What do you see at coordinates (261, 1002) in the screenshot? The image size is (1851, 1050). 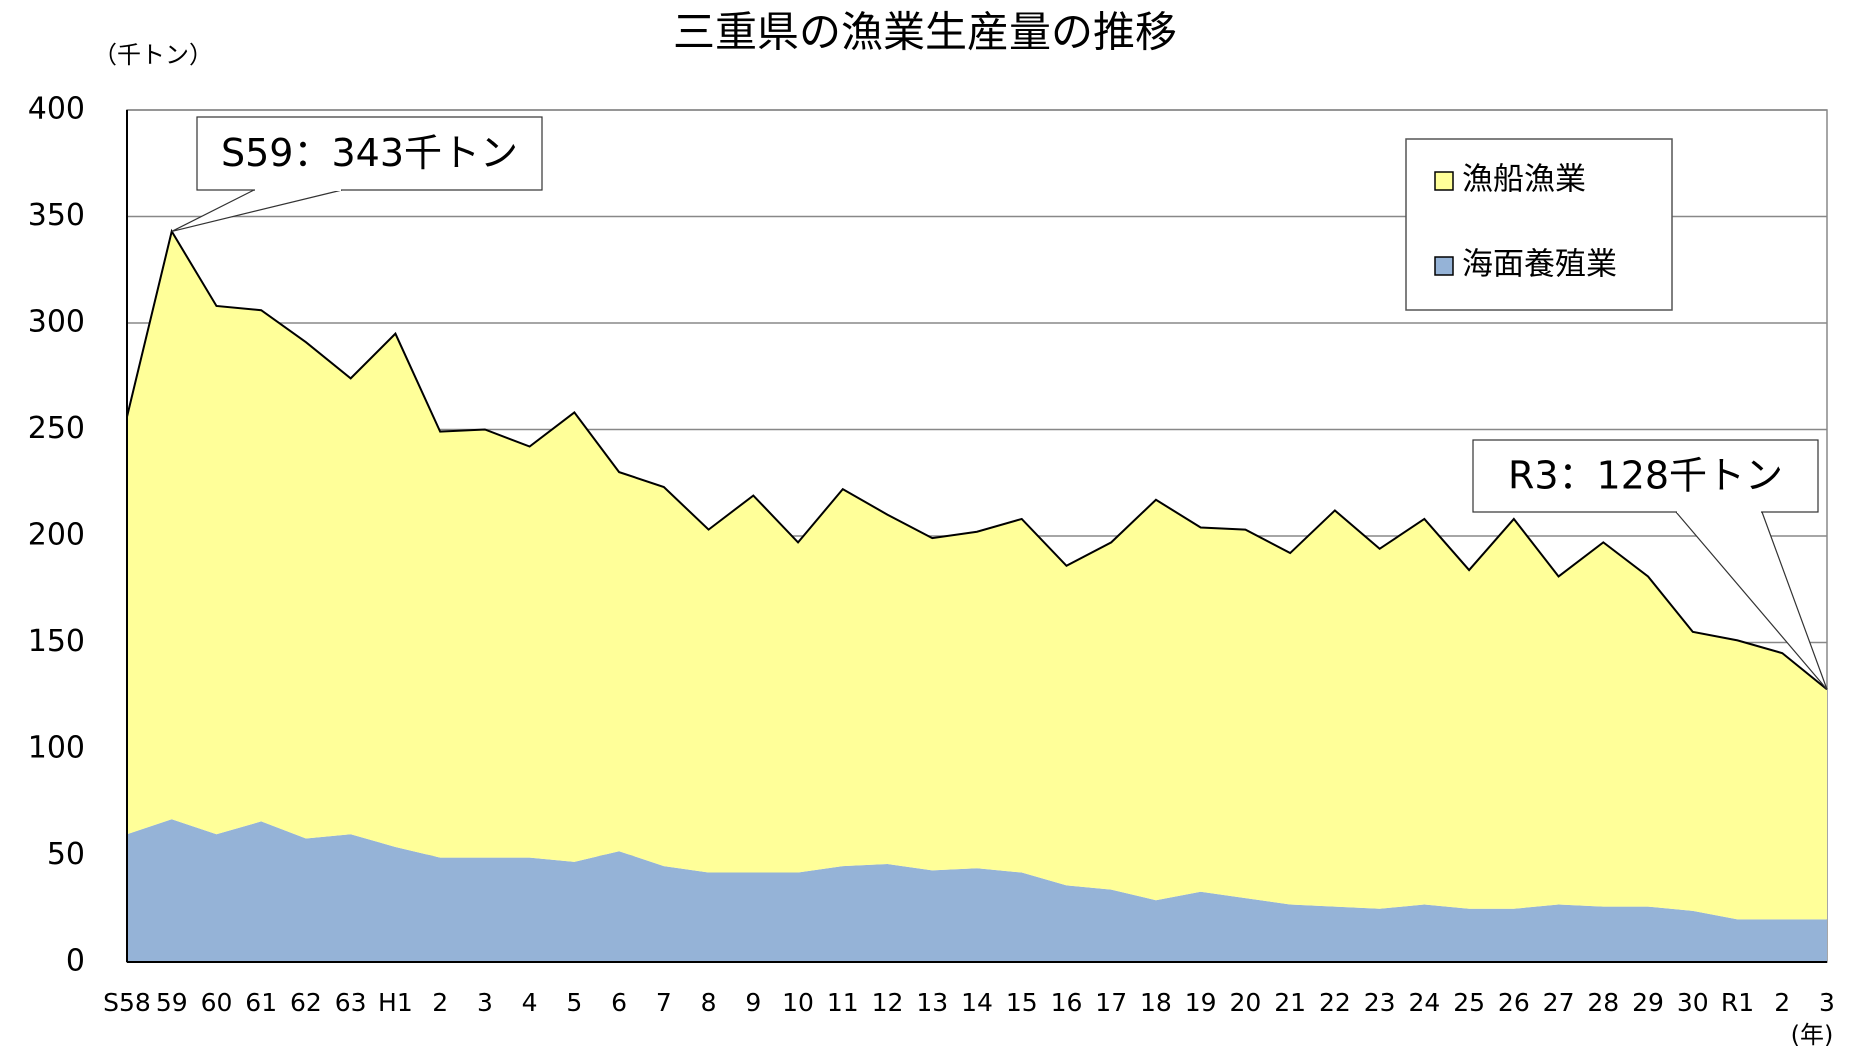 I see `x-tick-label: 61` at bounding box center [261, 1002].